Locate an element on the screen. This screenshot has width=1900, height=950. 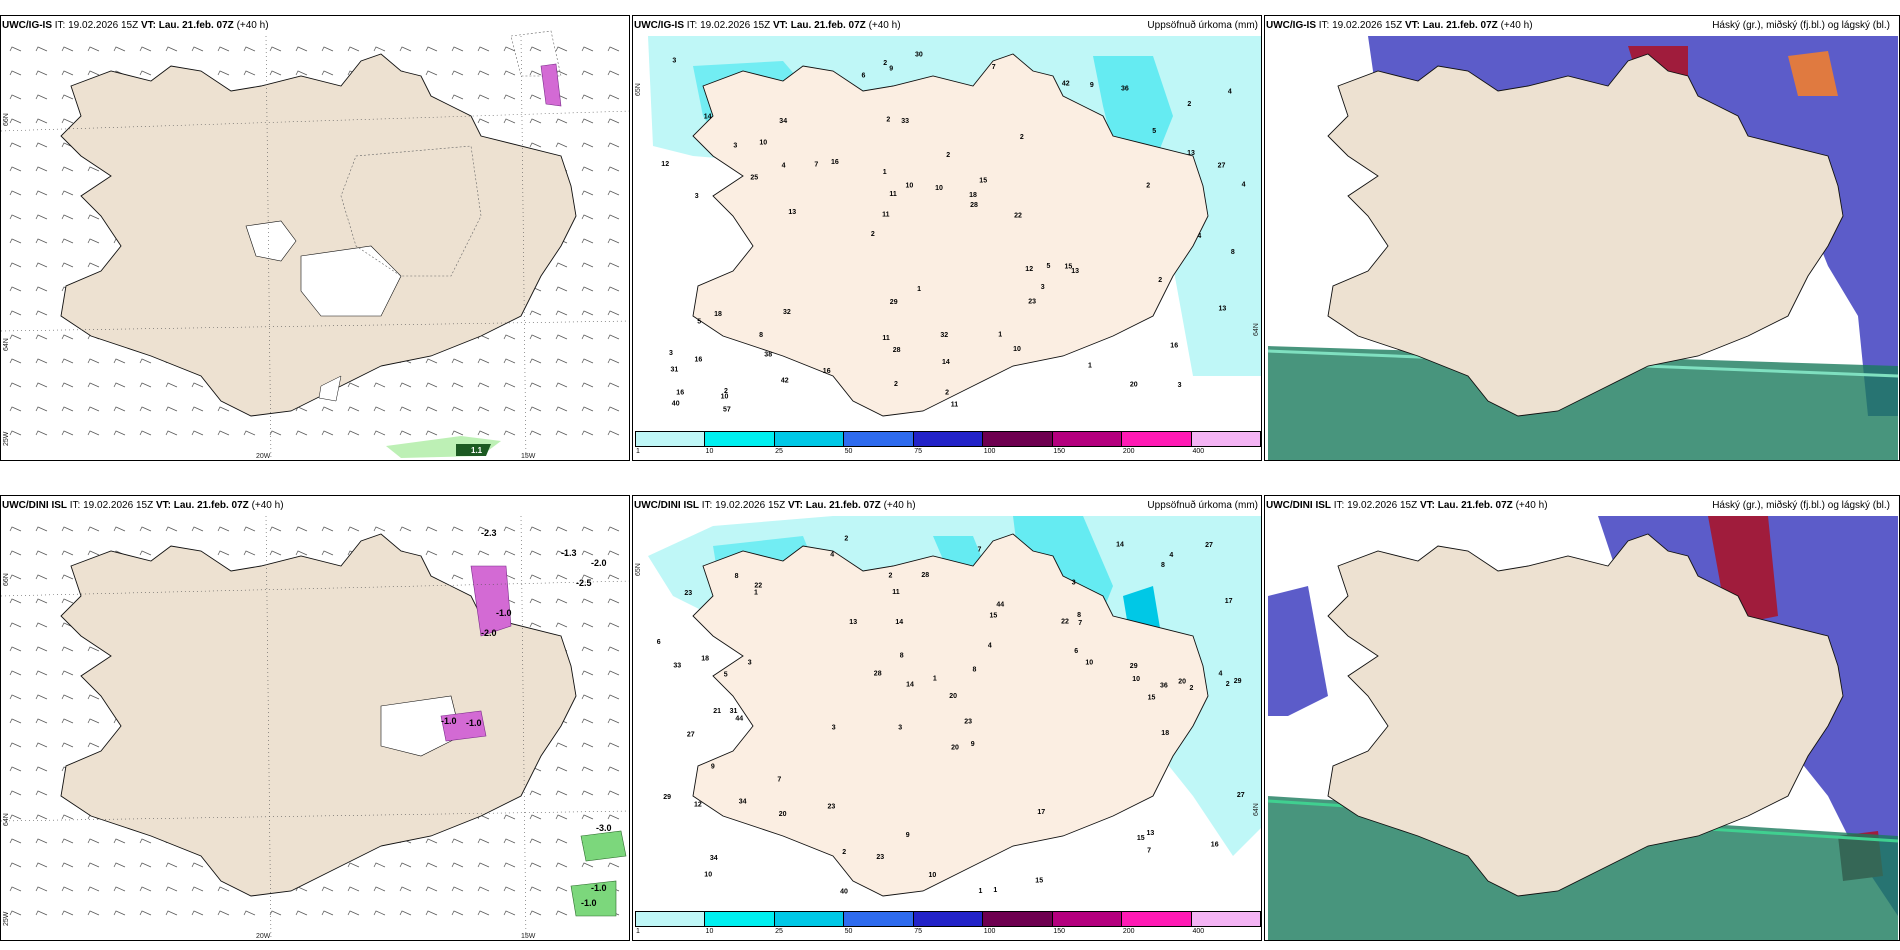
wind-value: -1.0 is located at coordinates (504, 613).